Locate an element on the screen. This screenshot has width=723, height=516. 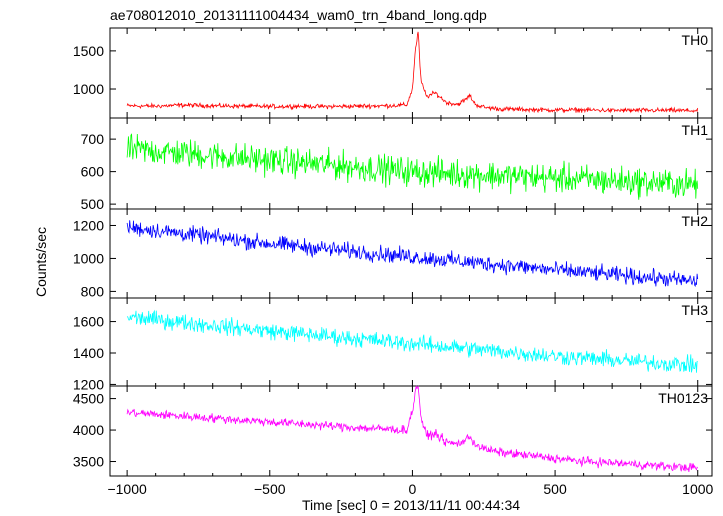
y-tick-label: 600 is located at coordinates (93, 172).